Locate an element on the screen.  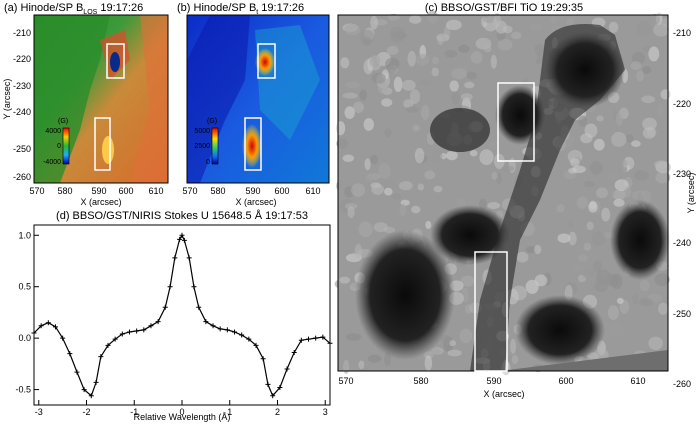
x-tick-label: 590 is located at coordinates (98, 191).